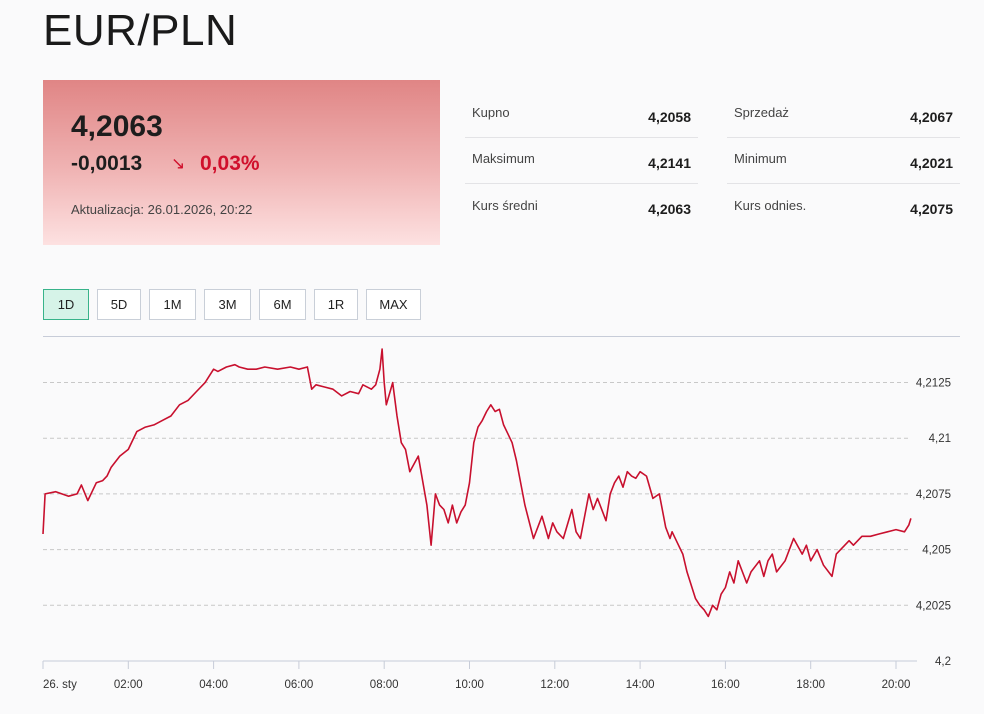  I want to click on stat-value: 4,2141, so click(669, 162).